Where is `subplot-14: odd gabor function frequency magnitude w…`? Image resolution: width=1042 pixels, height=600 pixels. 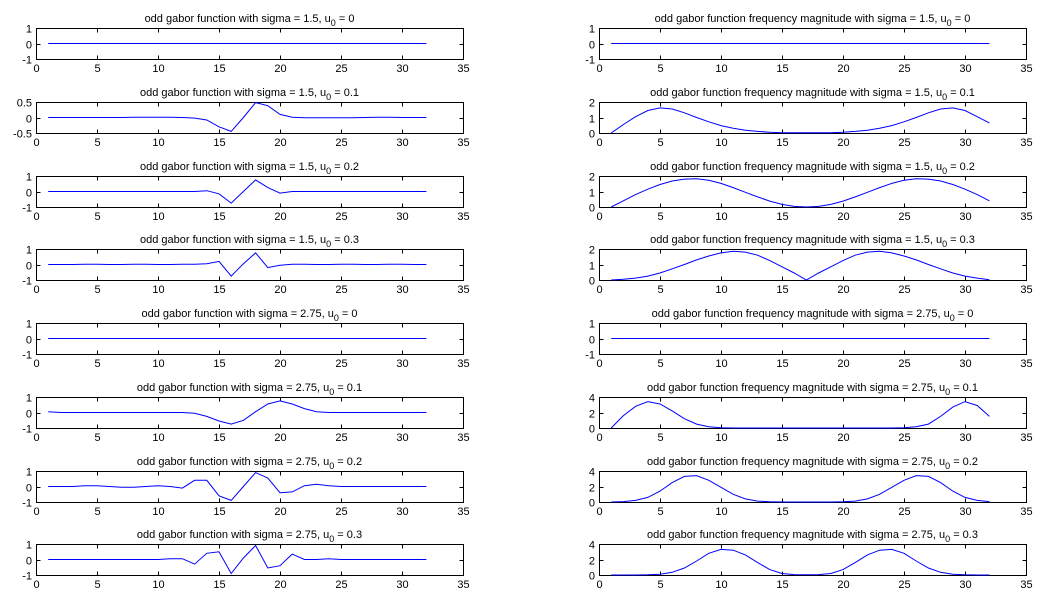 subplot-14: odd gabor function frequency magnitude w… is located at coordinates (811, 487).